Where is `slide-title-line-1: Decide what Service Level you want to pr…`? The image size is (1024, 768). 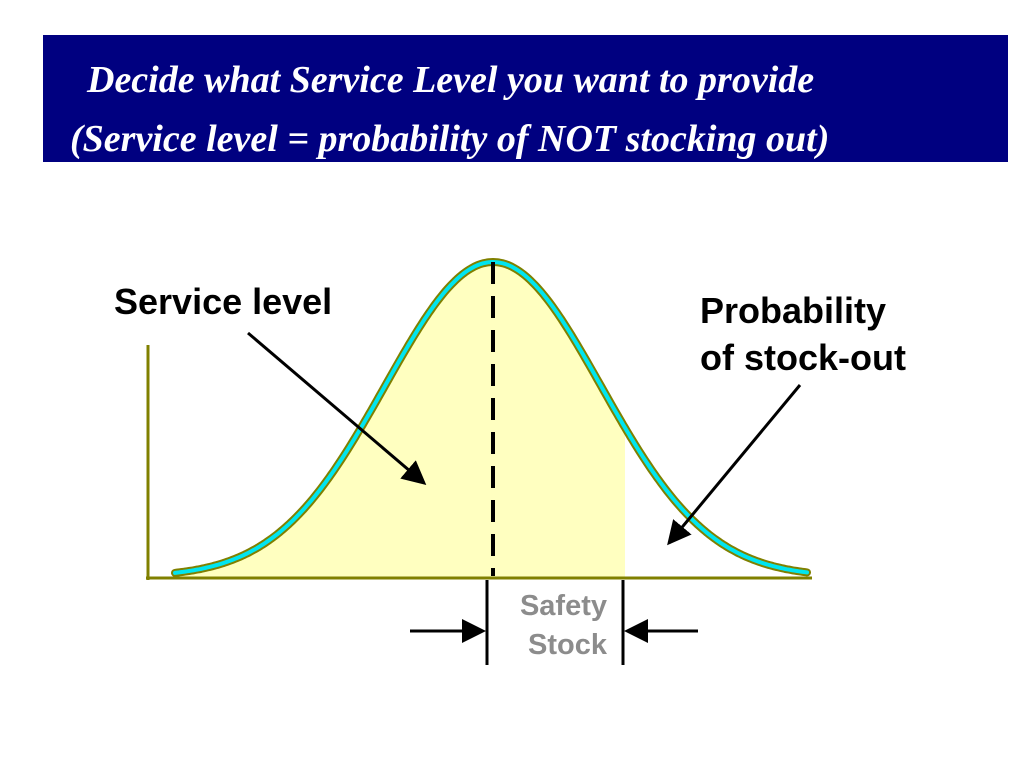
slide-title-line-1: Decide what Service Level you want to pr… is located at coordinates (451, 80).